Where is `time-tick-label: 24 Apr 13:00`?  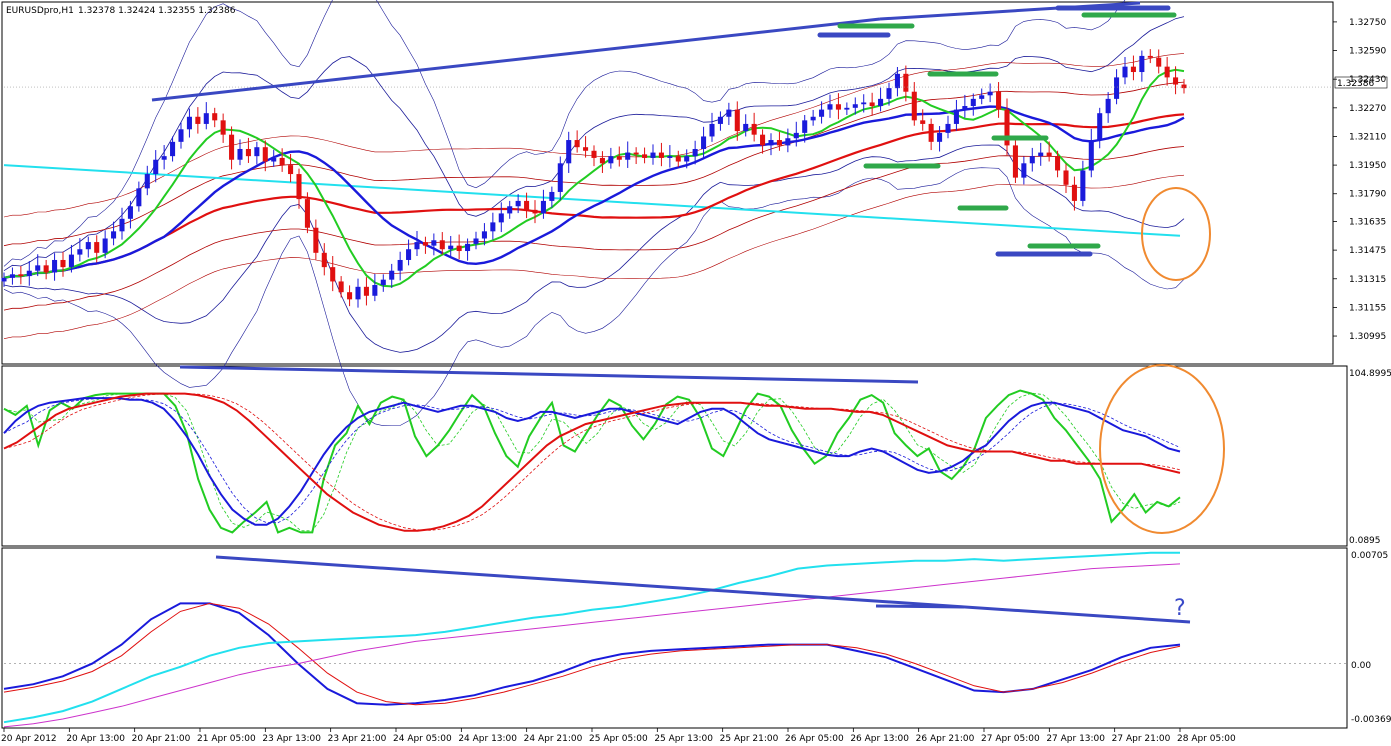 time-tick-label: 24 Apr 13:00 is located at coordinates (487, 739).